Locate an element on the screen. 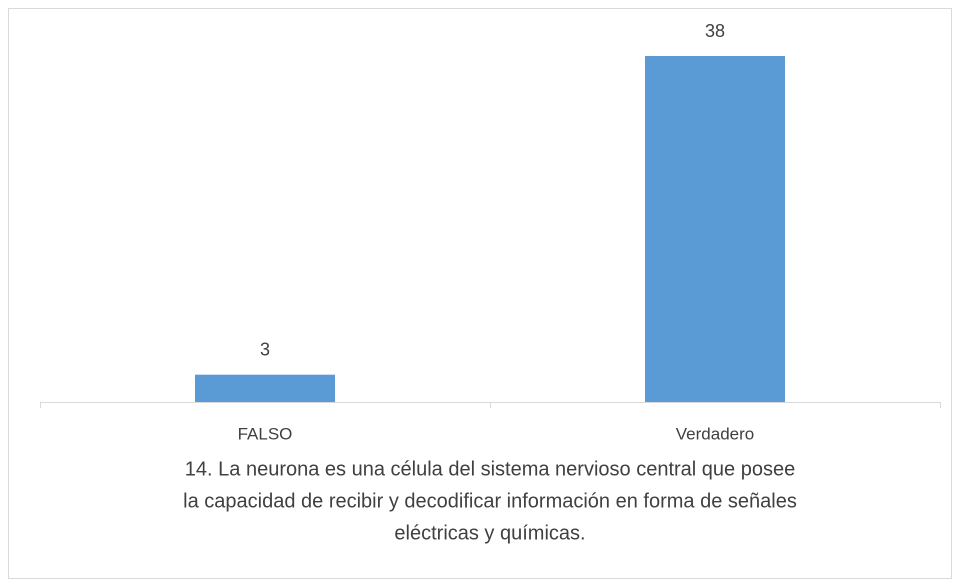 This screenshot has width=960, height=579. data-label: 3 is located at coordinates (265, 349).